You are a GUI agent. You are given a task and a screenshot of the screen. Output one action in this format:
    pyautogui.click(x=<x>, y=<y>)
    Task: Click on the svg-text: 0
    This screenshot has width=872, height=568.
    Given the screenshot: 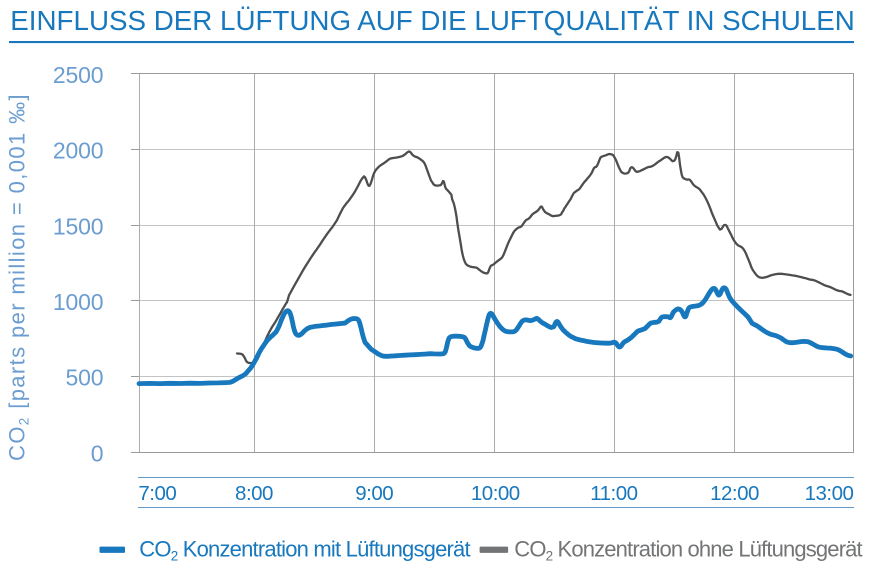 What is the action you would take?
    pyautogui.click(x=97, y=453)
    